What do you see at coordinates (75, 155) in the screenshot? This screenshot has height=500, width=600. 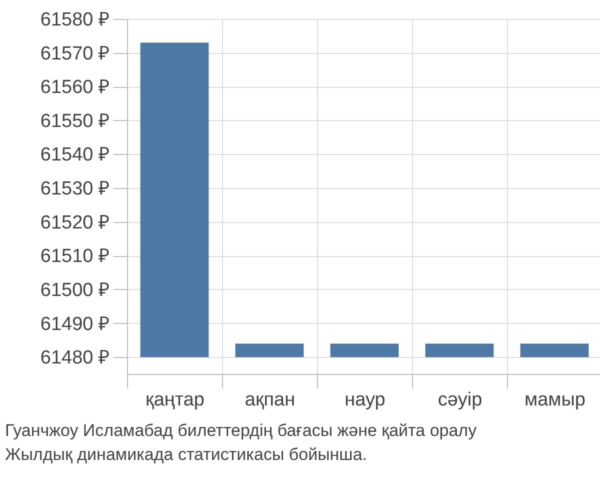 I see `y-tick-label: 61540 ₽` at bounding box center [75, 155].